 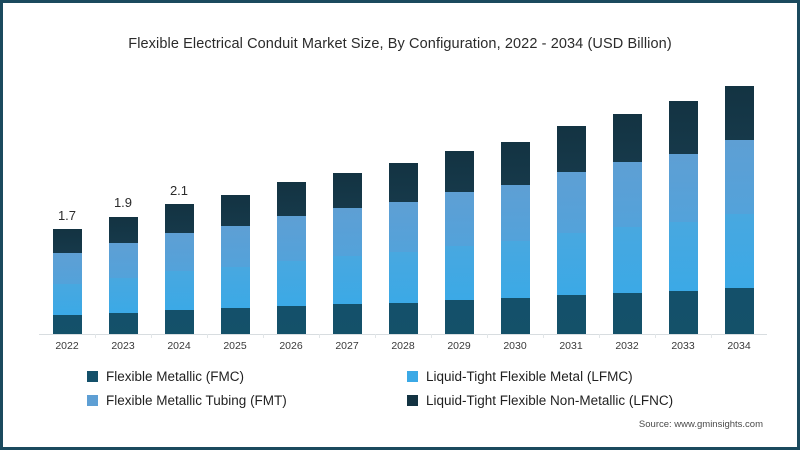 I want to click on source-attribution: Source: www.gminsights.com, so click(x=700, y=424).